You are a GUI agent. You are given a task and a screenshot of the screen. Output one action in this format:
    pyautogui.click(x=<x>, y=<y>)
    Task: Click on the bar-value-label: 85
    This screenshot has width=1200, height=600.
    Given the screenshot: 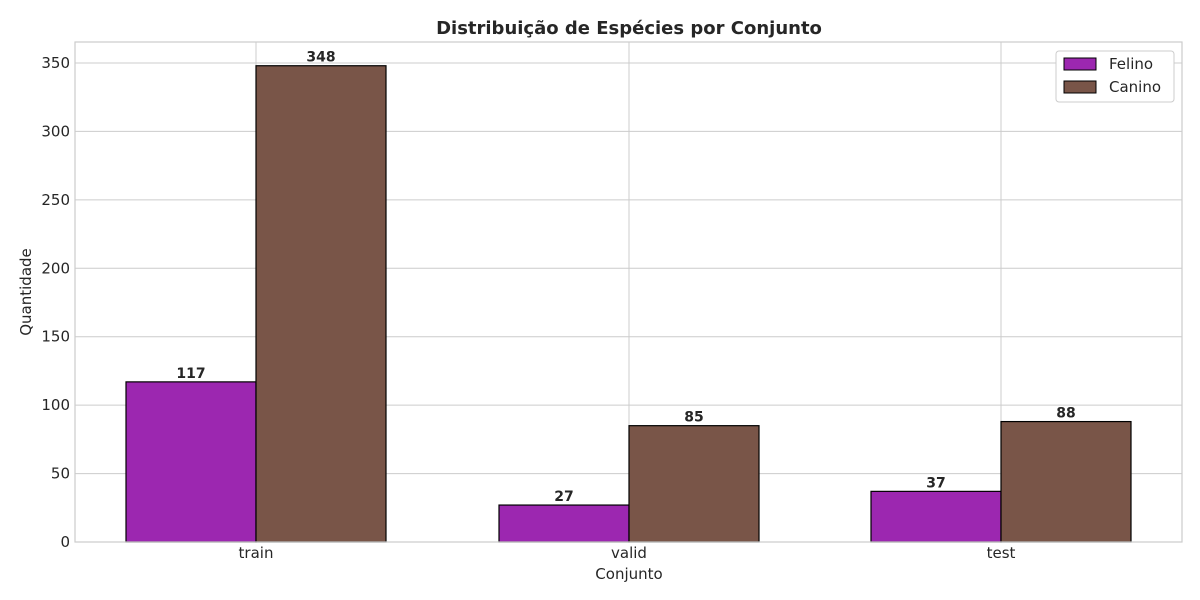 What is the action you would take?
    pyautogui.click(x=693, y=418)
    